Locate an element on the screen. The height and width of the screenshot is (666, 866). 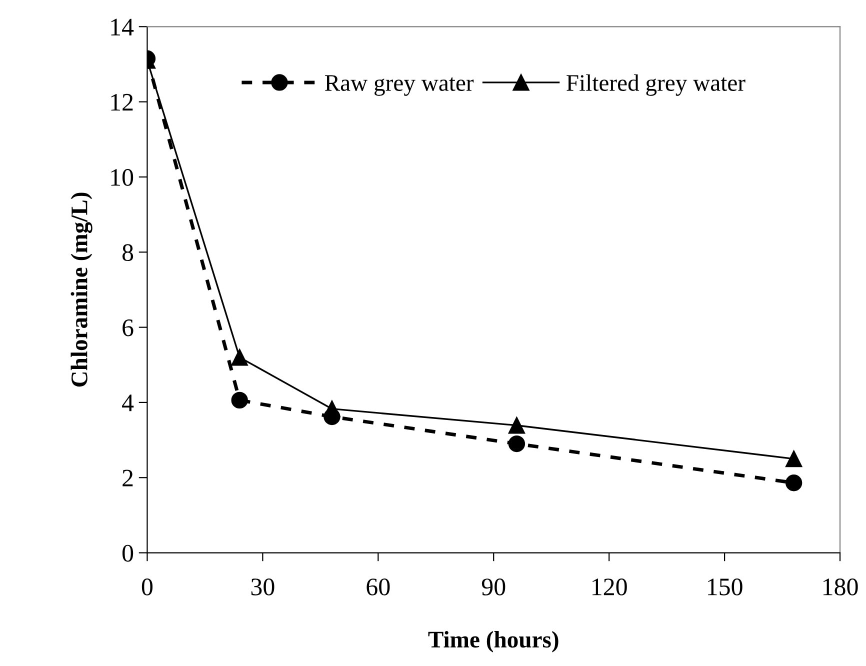
legend-label: Filtered grey water is located at coordinates (656, 85).